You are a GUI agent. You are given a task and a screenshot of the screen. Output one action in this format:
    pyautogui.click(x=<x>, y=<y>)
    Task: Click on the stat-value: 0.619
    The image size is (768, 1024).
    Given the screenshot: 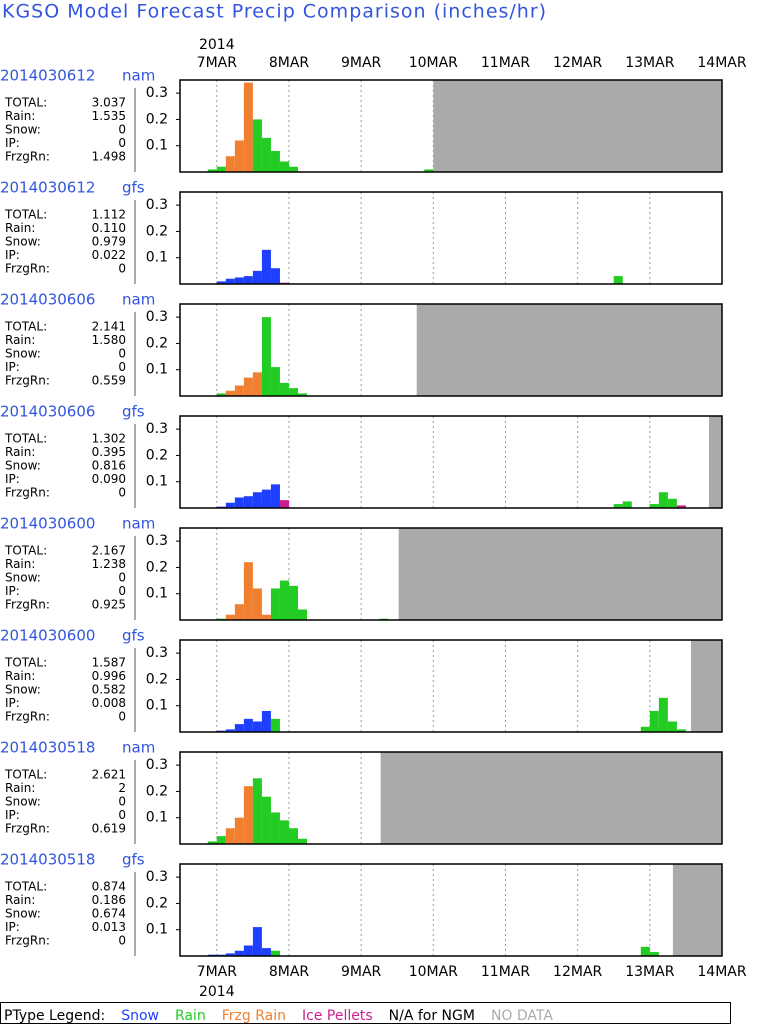 What is the action you would take?
    pyautogui.click(x=109, y=829)
    